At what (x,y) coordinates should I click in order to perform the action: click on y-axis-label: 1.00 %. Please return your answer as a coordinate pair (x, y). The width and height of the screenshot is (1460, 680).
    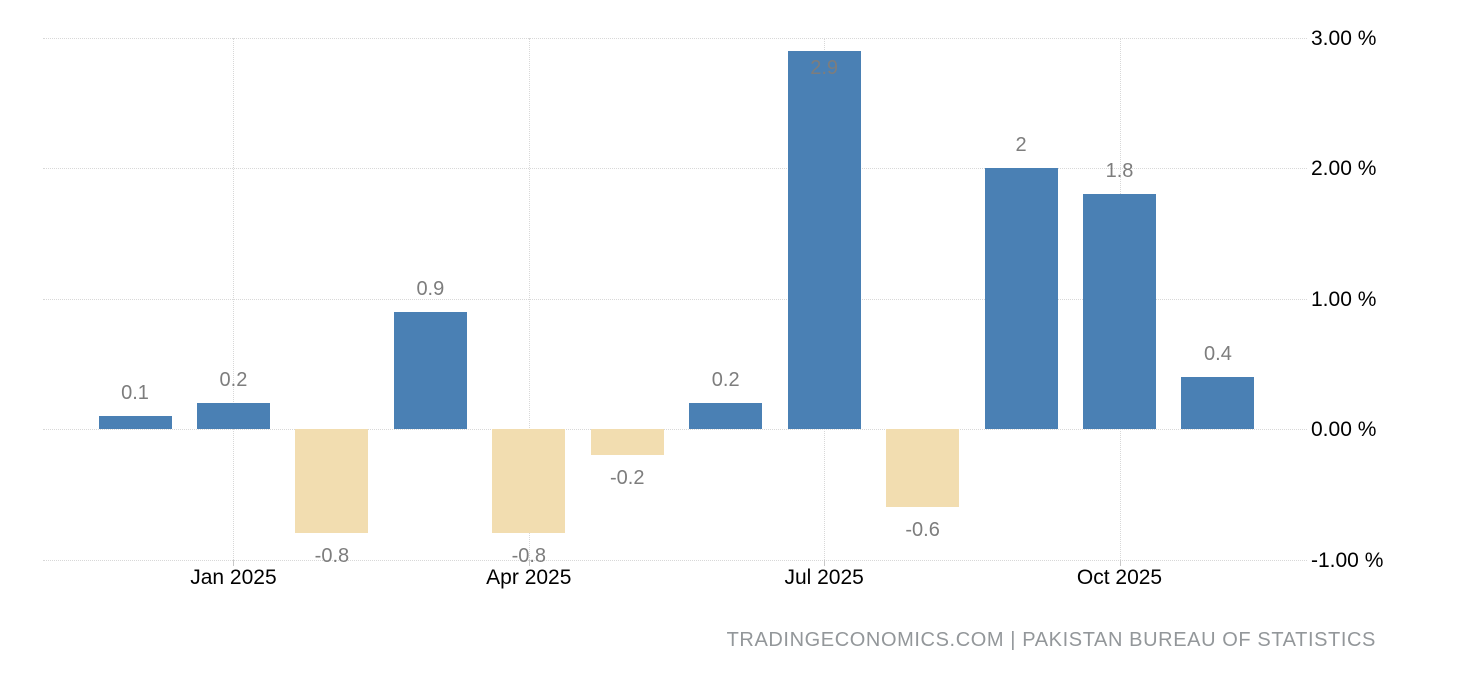
    Looking at the image, I should click on (1344, 299).